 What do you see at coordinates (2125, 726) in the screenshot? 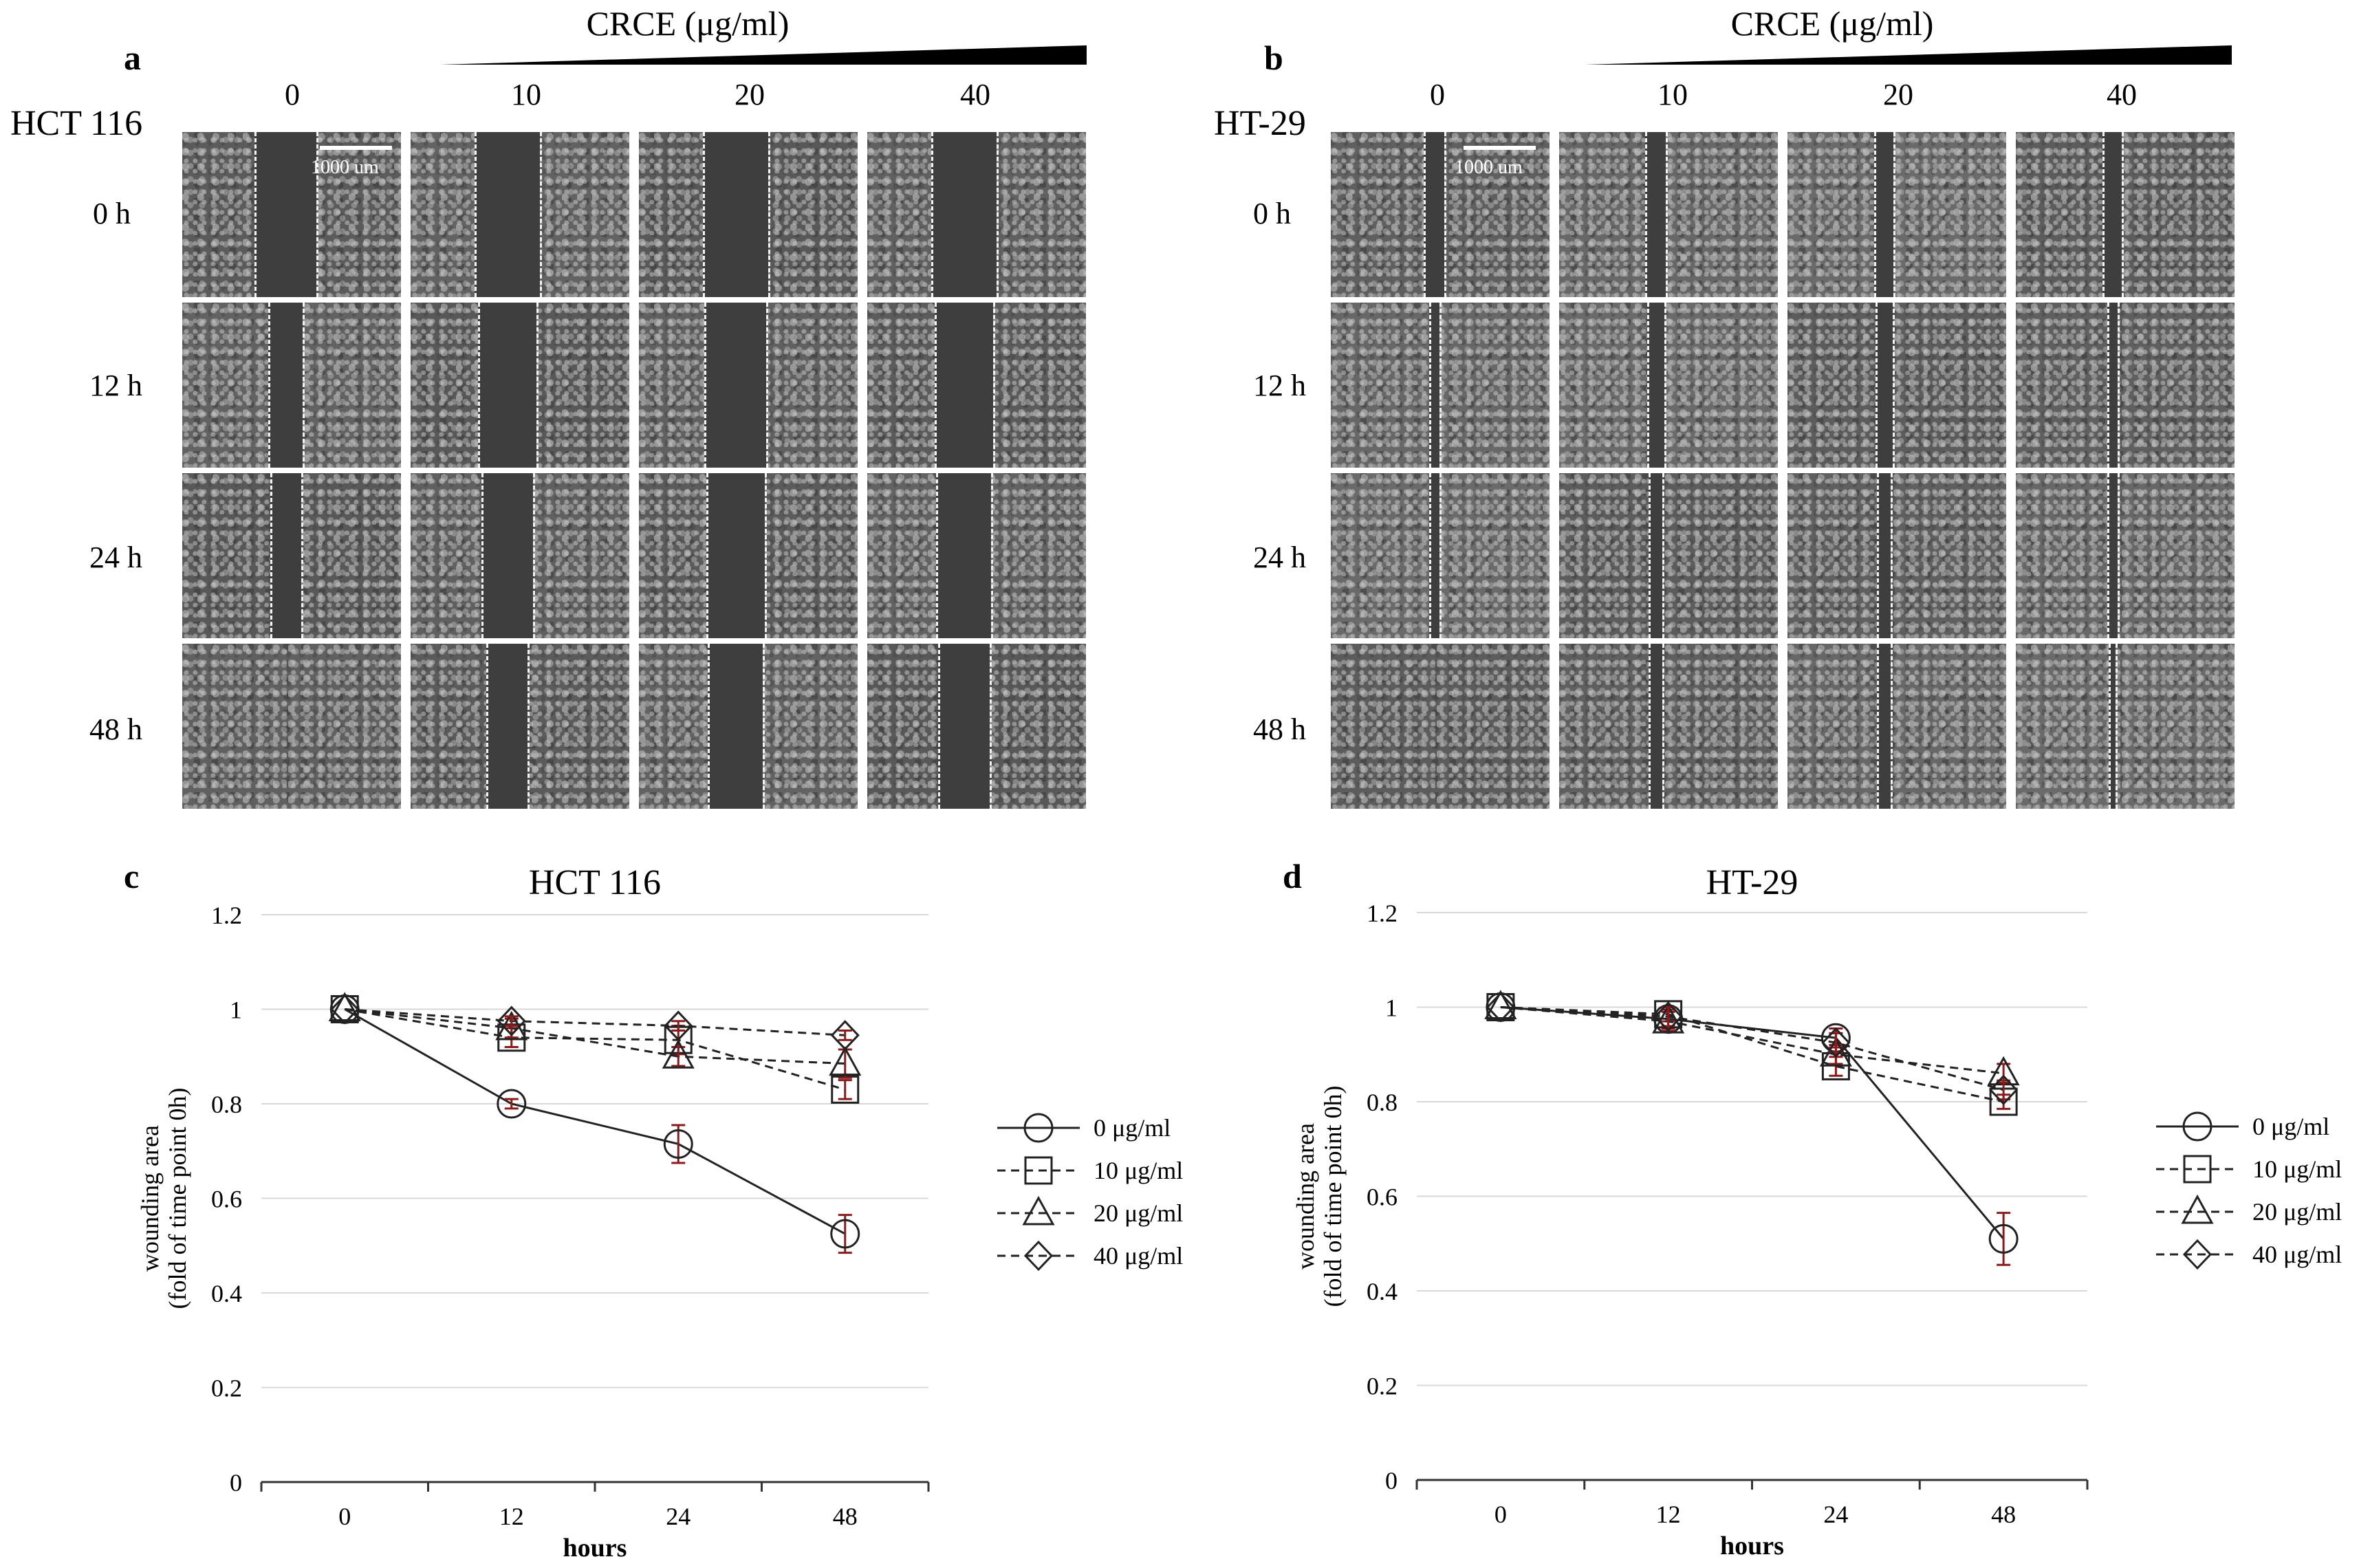
I see `micrograph-b-r3-c3` at bounding box center [2125, 726].